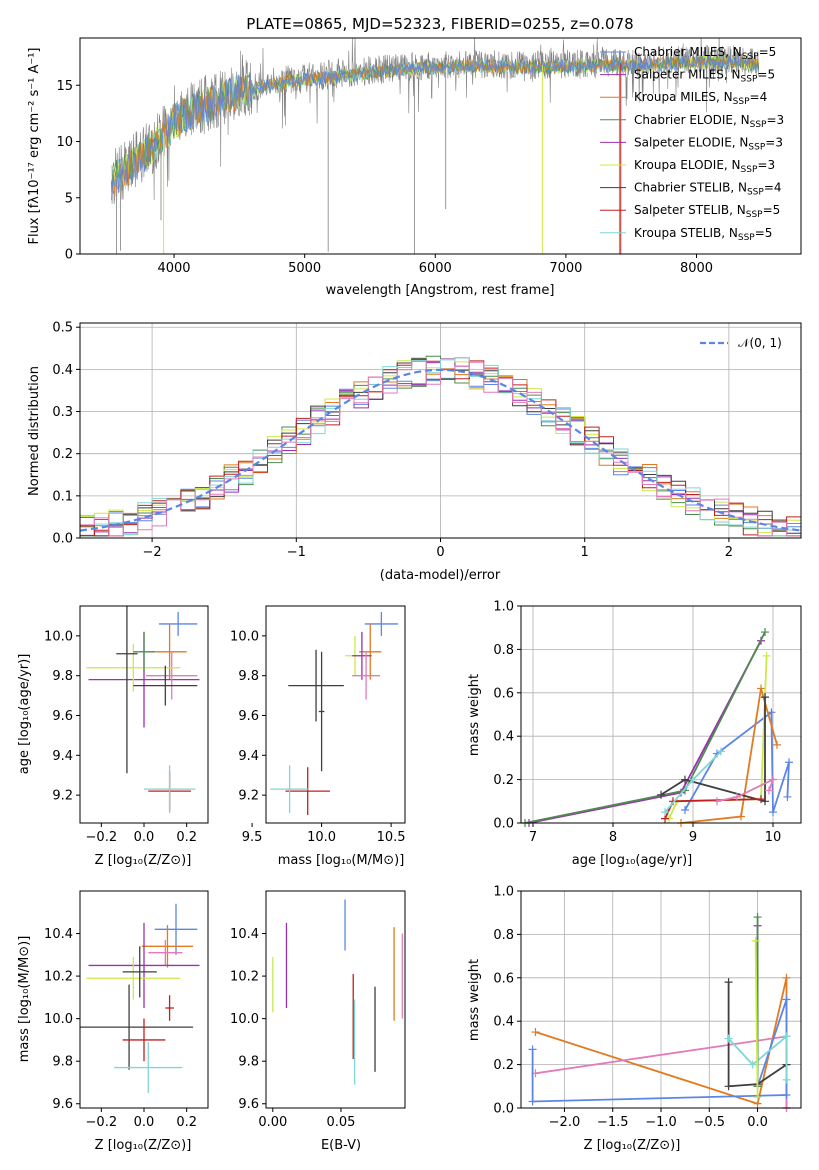 Image resolution: width=819 pixels, height=1170 pixels. Describe the element at coordinates (62, 412) in the screenshot. I see `y-tick-label: 0.3` at that location.